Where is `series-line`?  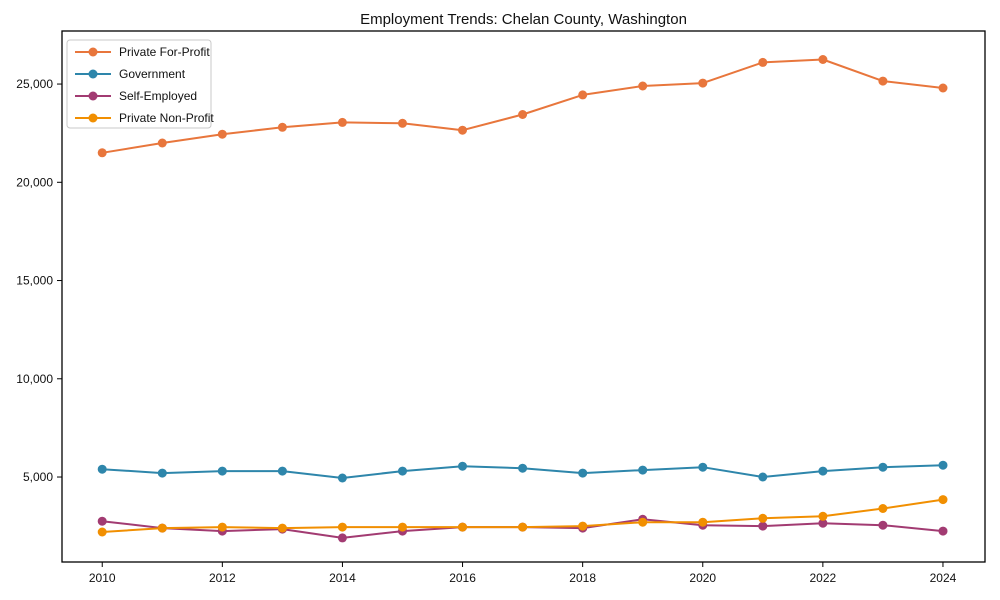 series-line is located at coordinates (523, 106).